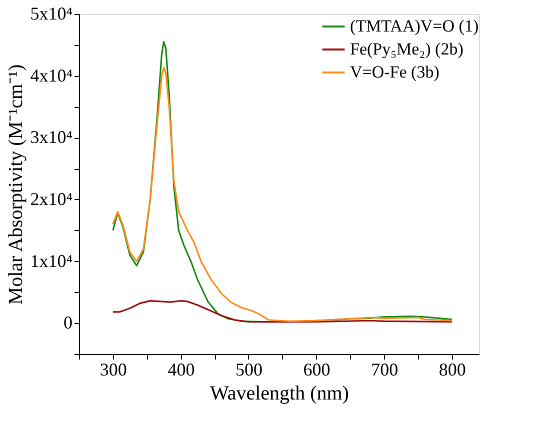 Image resolution: width=554 pixels, height=444 pixels. Describe the element at coordinates (51, 198) in the screenshot. I see `y-tick-label: 2x10⁴` at that location.